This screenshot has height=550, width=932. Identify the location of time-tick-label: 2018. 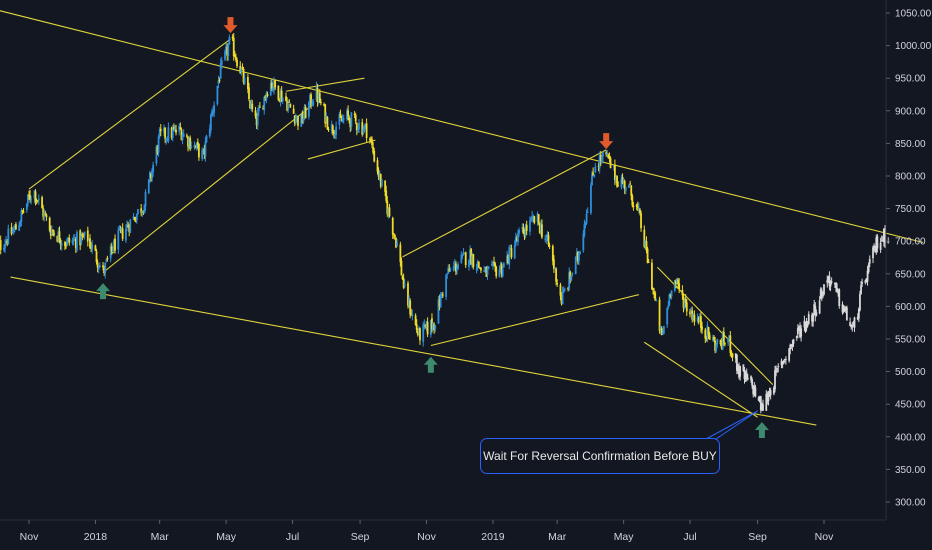
(96, 537).